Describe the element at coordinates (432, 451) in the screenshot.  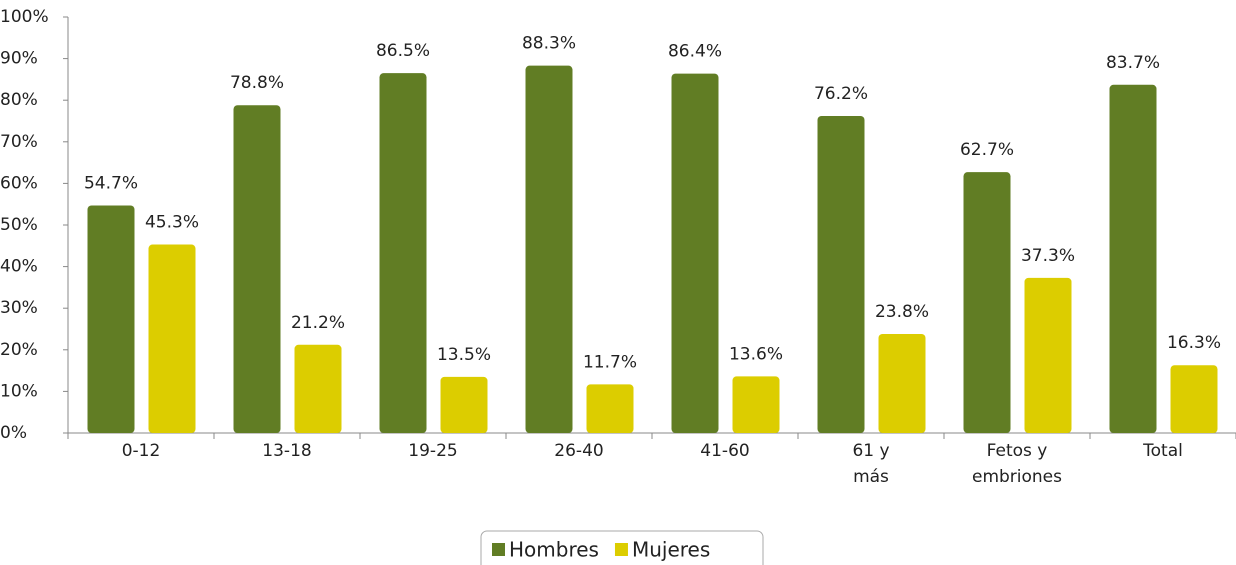
I see `x-tick-label: 19-25` at that location.